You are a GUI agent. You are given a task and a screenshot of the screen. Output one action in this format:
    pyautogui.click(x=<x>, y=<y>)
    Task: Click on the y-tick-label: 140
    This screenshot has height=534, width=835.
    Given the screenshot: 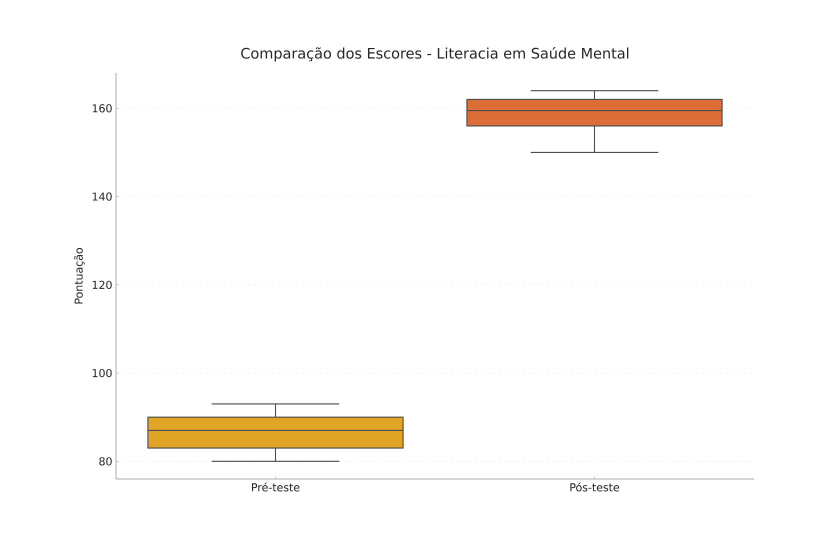 What is the action you would take?
    pyautogui.click(x=102, y=196)
    